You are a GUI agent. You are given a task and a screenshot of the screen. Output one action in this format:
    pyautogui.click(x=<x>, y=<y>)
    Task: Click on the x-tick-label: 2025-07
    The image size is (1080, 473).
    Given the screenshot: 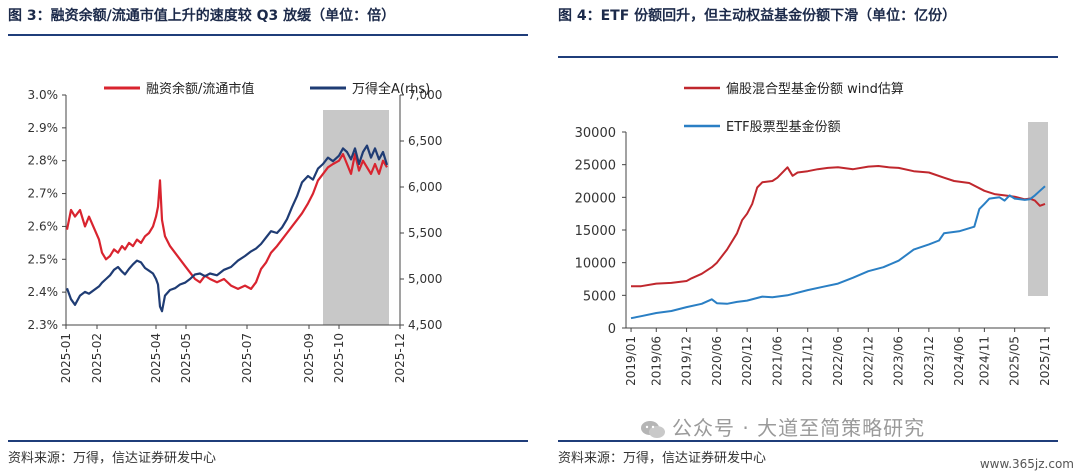 What is the action you would take?
    pyautogui.click(x=247, y=358)
    